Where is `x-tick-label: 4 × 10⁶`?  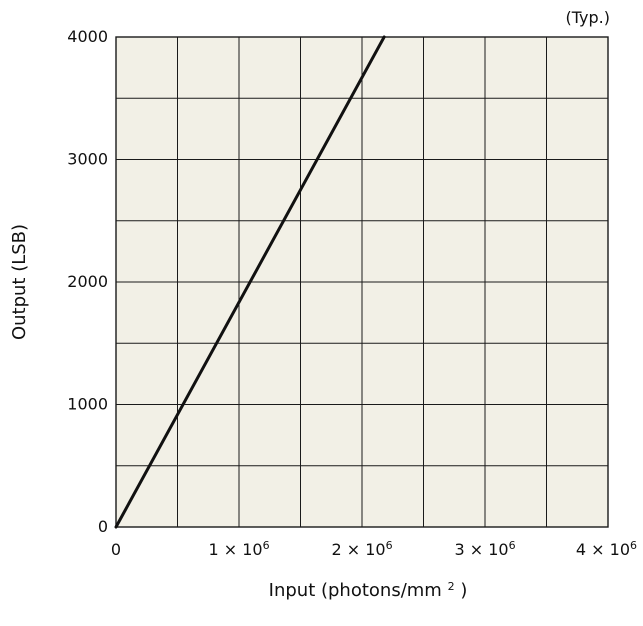 x-tick-label: 4 × 10⁶ is located at coordinates (606, 549).